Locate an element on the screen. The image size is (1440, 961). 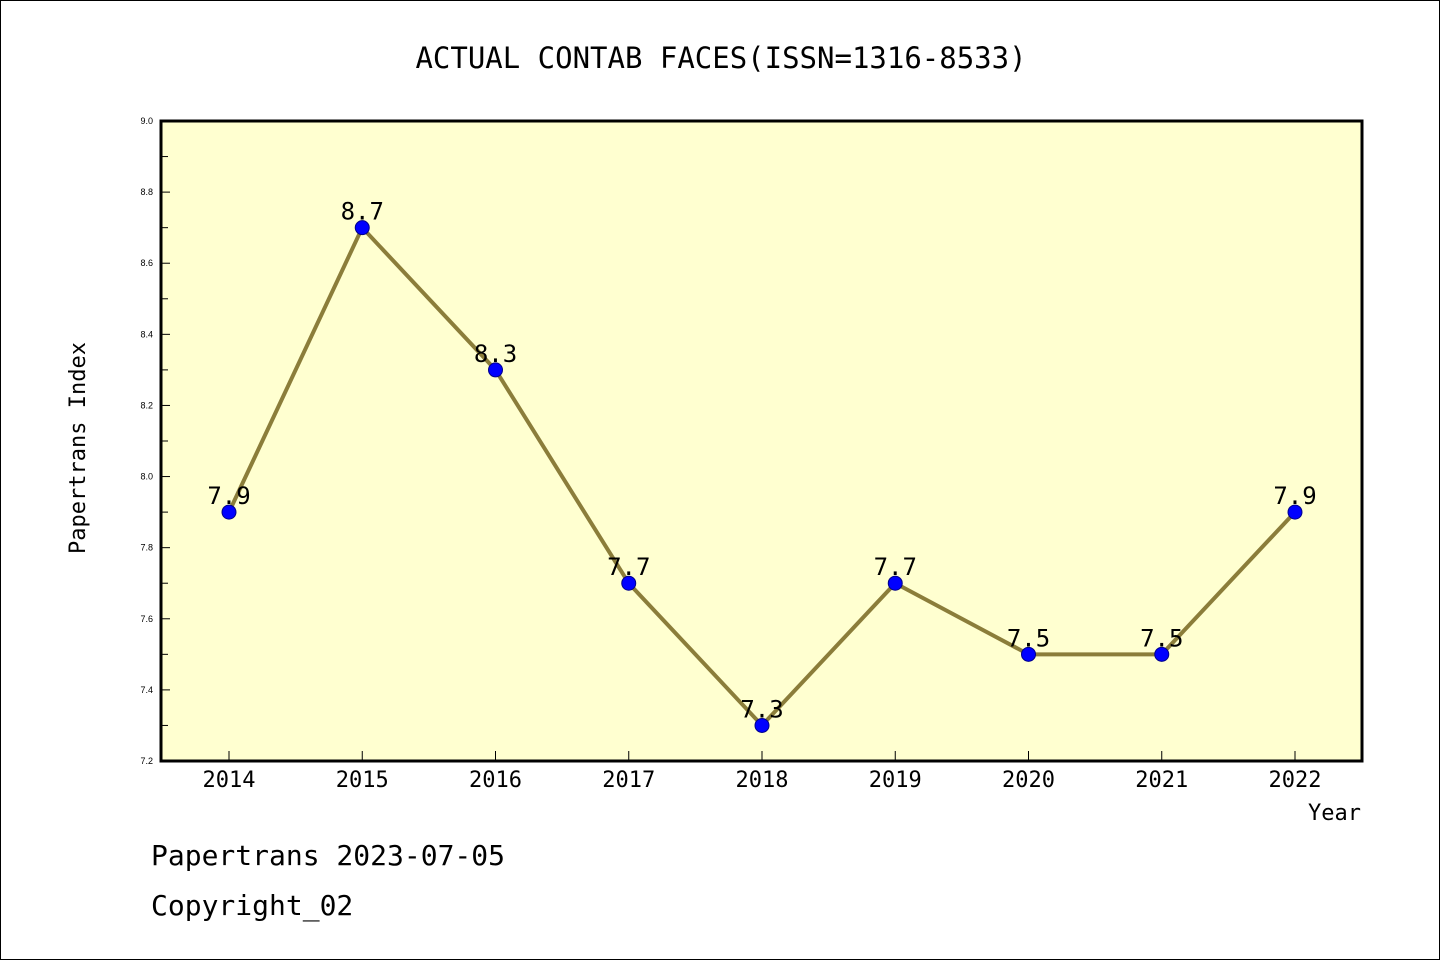
chart-title: ACTUAL CONTAB FACES(ISSN=1316-8533) is located at coordinates (720, 58).